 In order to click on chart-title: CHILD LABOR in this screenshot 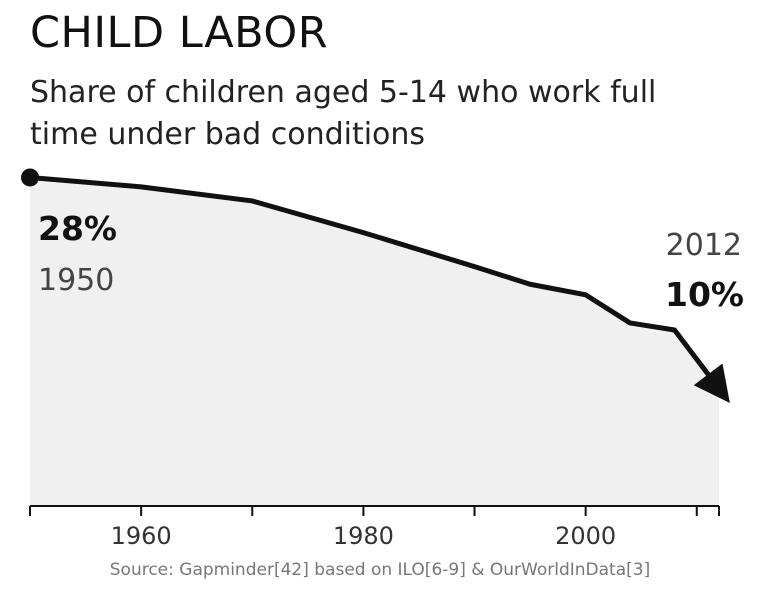, I will do `click(179, 33)`.